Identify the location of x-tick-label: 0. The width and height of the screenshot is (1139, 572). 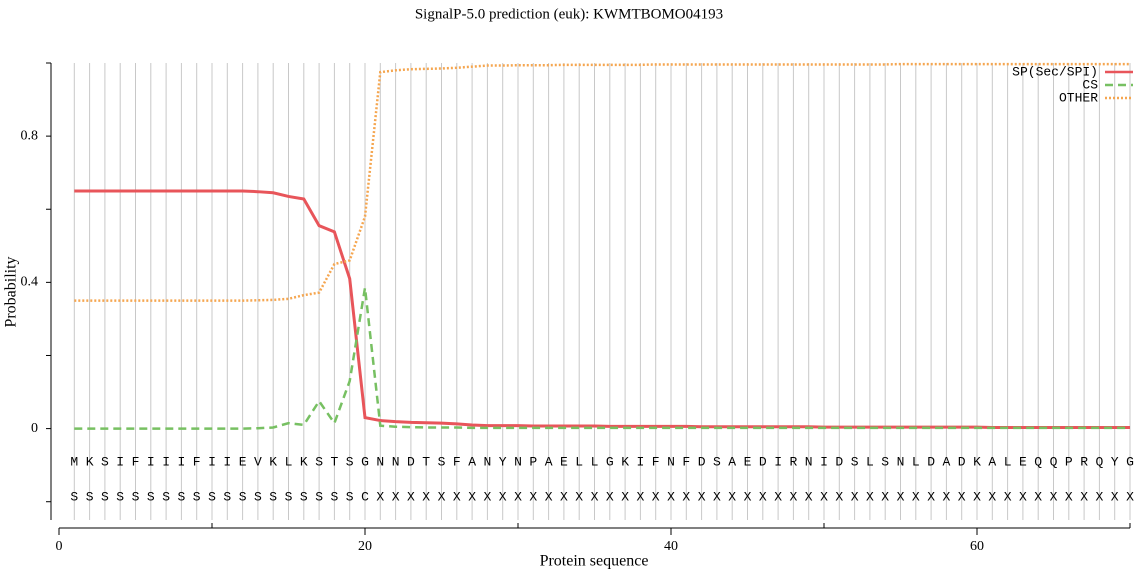
(59, 546).